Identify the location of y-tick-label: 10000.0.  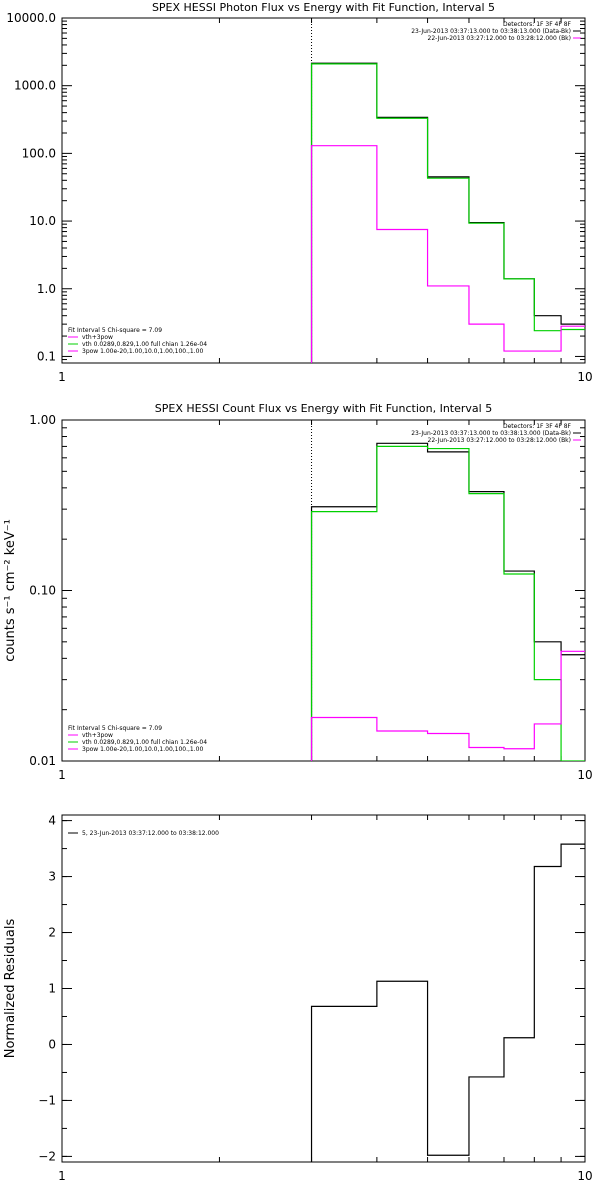
(31, 18).